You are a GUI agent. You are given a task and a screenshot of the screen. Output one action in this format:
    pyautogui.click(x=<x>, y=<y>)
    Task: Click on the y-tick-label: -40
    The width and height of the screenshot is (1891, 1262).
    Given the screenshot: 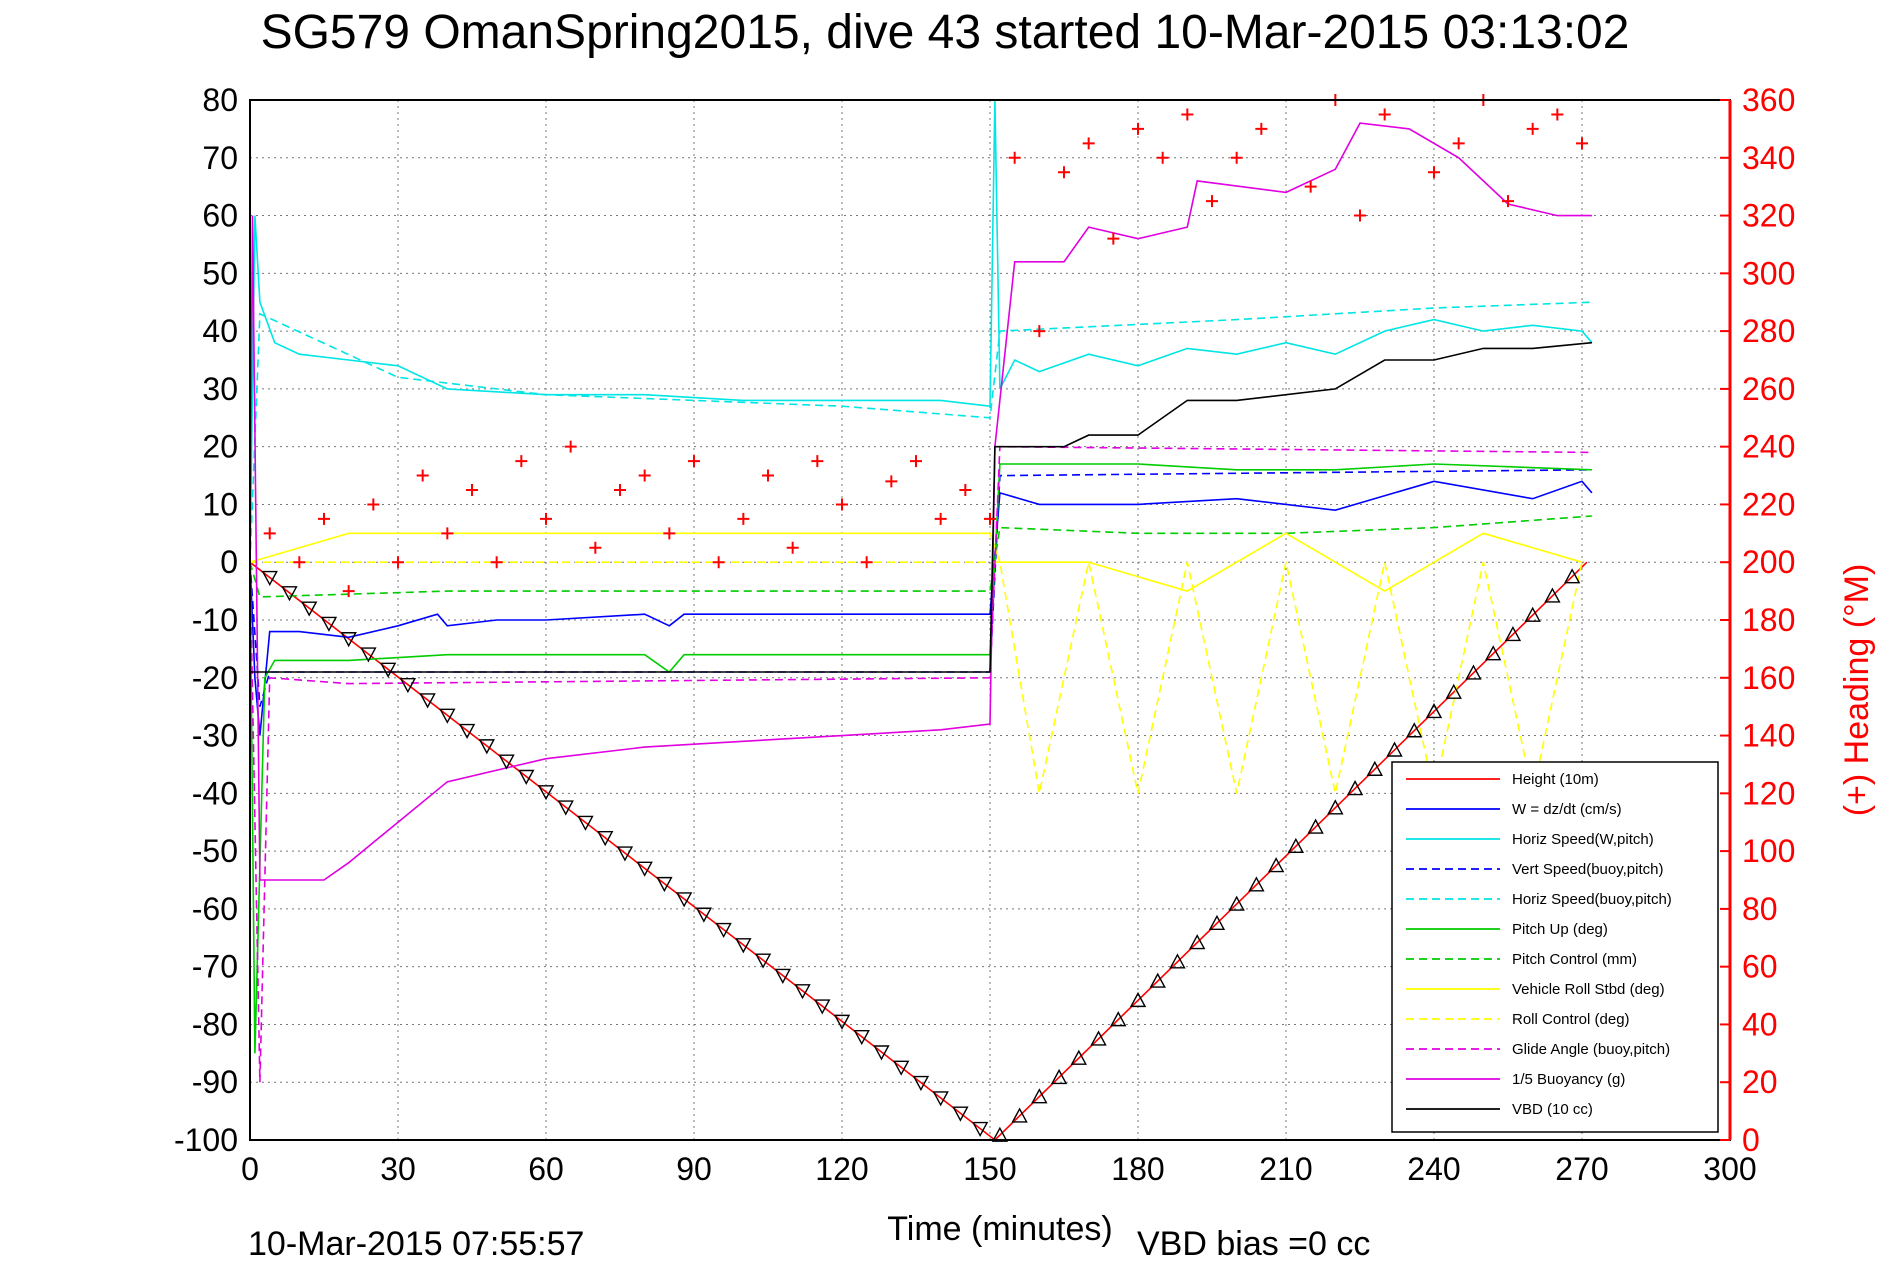 What is the action you would take?
    pyautogui.click(x=215, y=793)
    